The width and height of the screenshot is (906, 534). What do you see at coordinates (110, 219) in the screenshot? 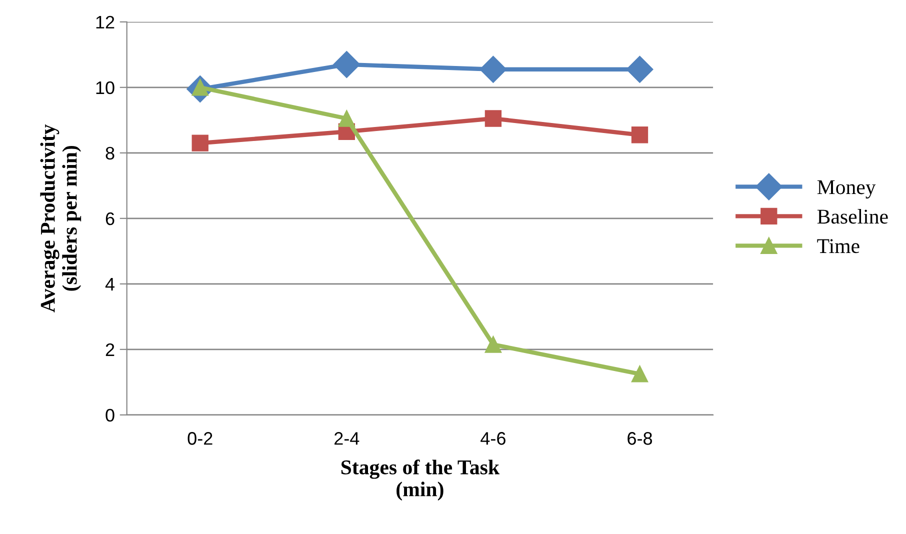
I see `y-tick-label: 6` at bounding box center [110, 219].